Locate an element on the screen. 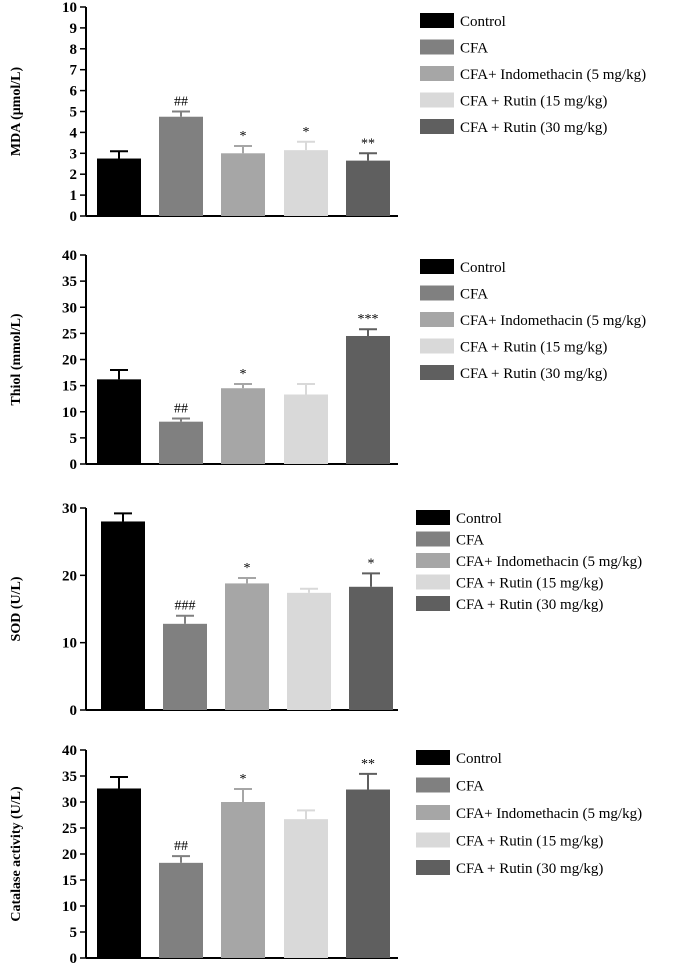 The width and height of the screenshot is (680, 968). y-tick-label: 25 is located at coordinates (69, 334).